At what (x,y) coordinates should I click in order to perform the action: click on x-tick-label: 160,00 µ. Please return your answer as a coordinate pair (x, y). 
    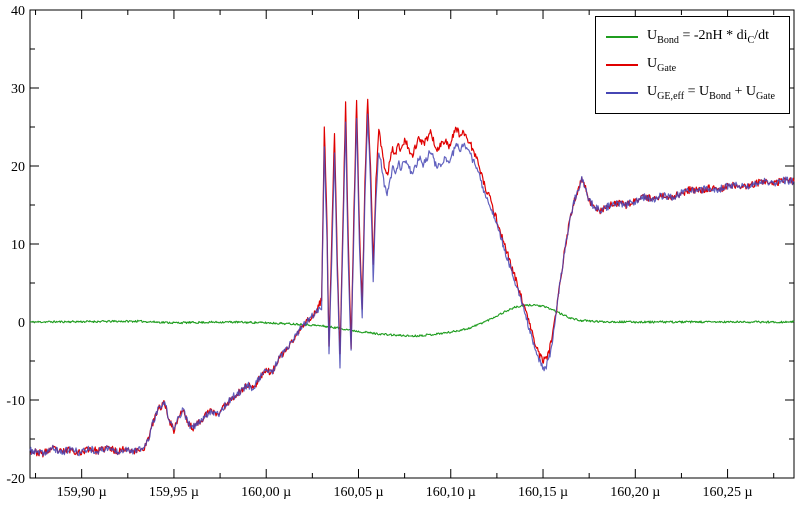
    Looking at the image, I should click on (266, 492).